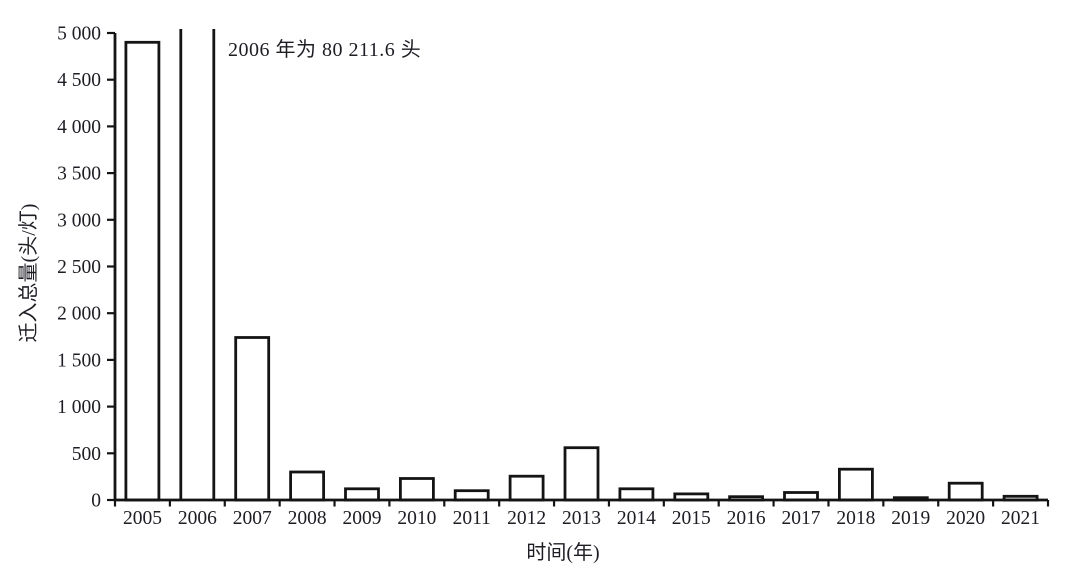  What do you see at coordinates (79, 360) in the screenshot?
I see `y-tick-label: 1 500` at bounding box center [79, 360].